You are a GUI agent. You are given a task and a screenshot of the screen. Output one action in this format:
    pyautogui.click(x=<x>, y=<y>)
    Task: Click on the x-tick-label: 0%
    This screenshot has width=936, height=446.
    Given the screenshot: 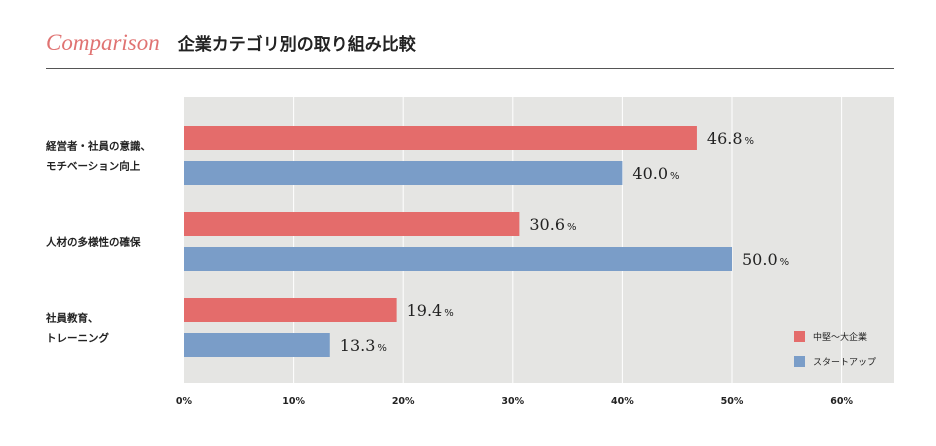 What is the action you would take?
    pyautogui.click(x=184, y=401)
    